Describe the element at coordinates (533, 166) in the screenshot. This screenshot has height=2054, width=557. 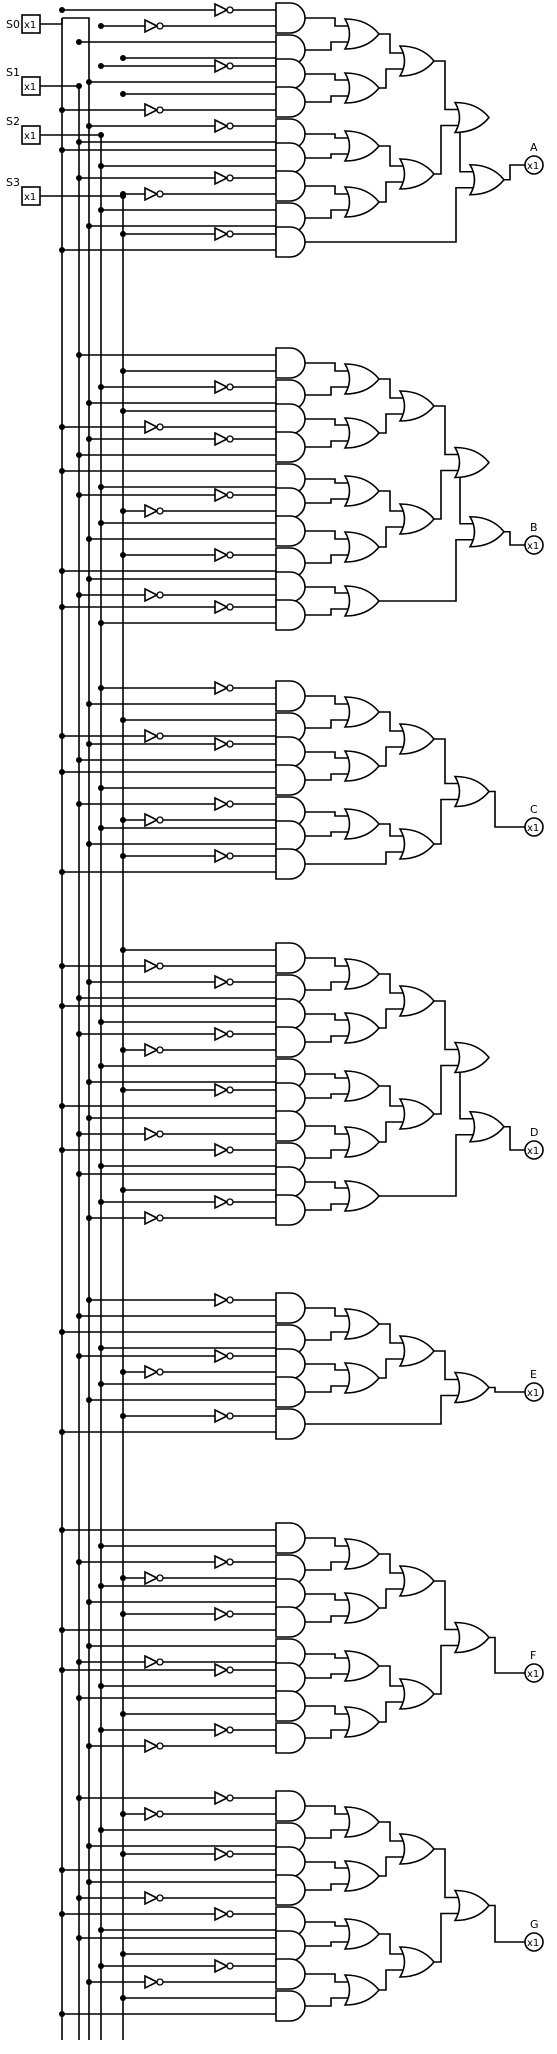
I see `output-pin-value: x1` at that location.